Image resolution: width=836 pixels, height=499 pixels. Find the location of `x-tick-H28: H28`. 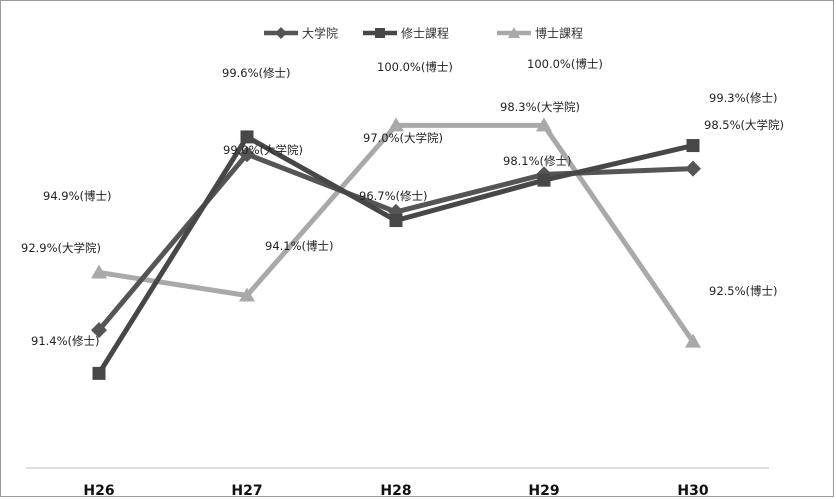

x-tick-H28: H28 is located at coordinates (395, 490).